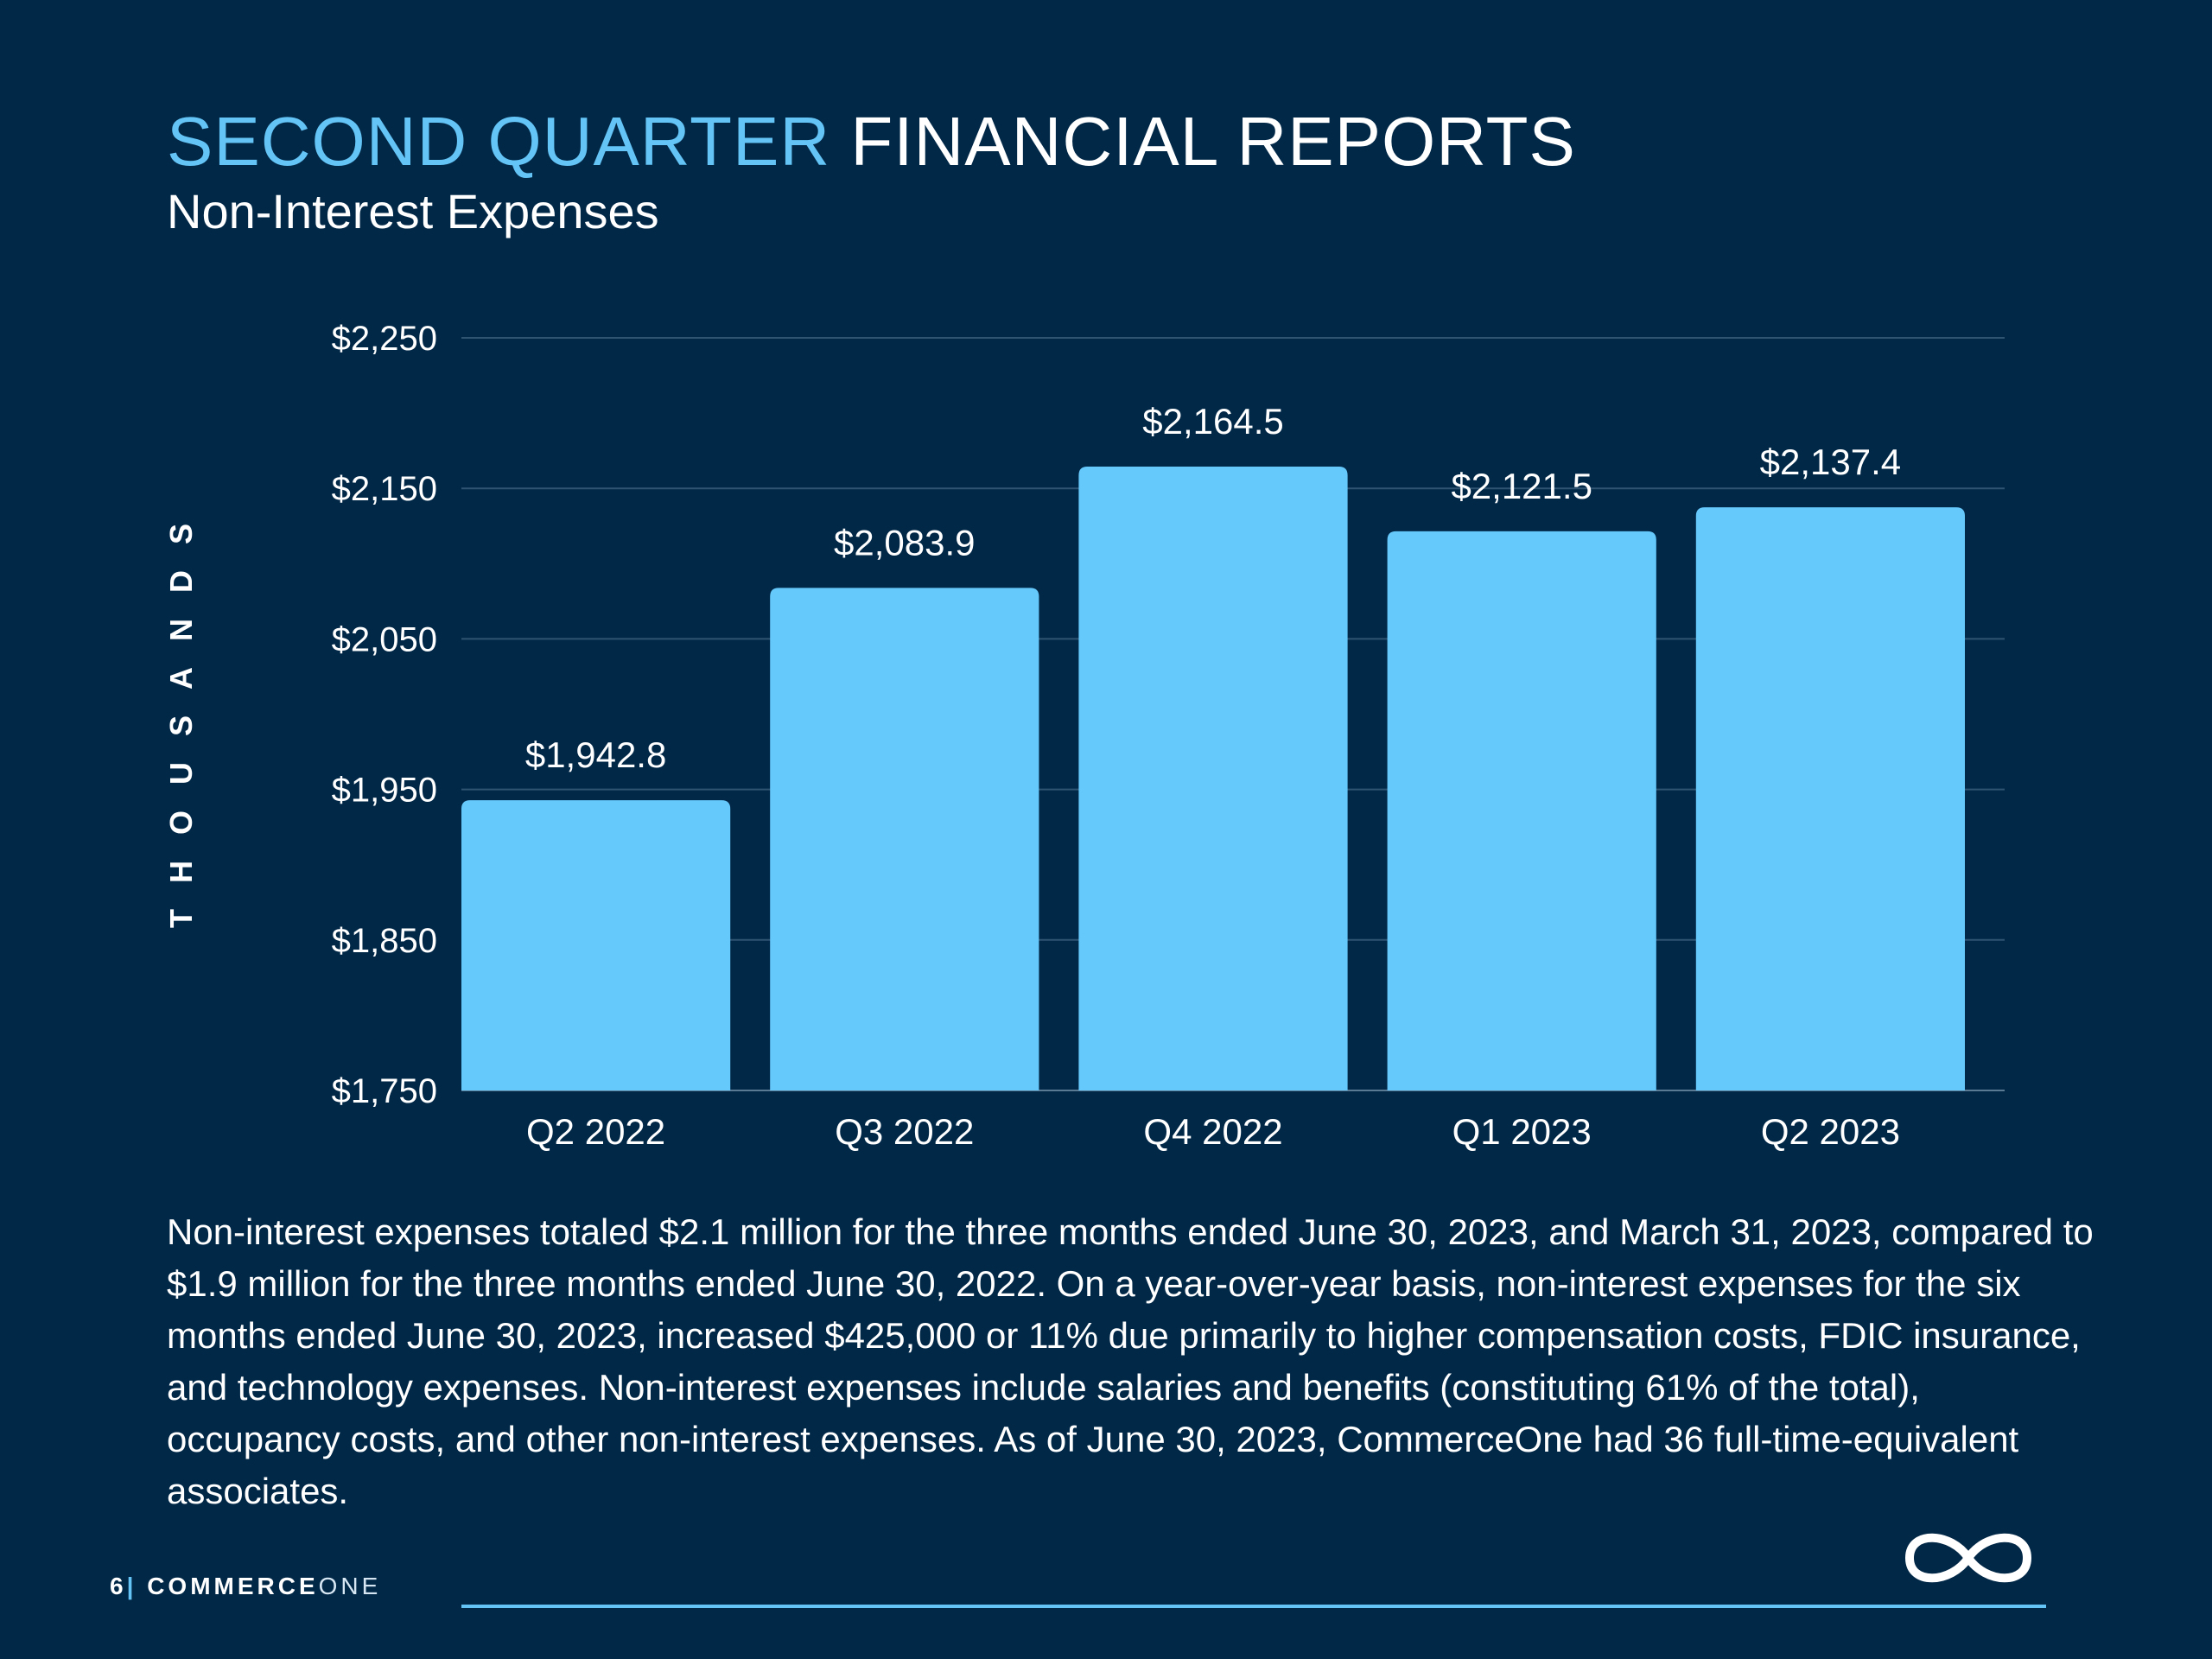 This screenshot has height=1659, width=2212. Describe the element at coordinates (1213, 141) in the screenshot. I see `title-rest: FINANCIAL REPORTS` at that location.